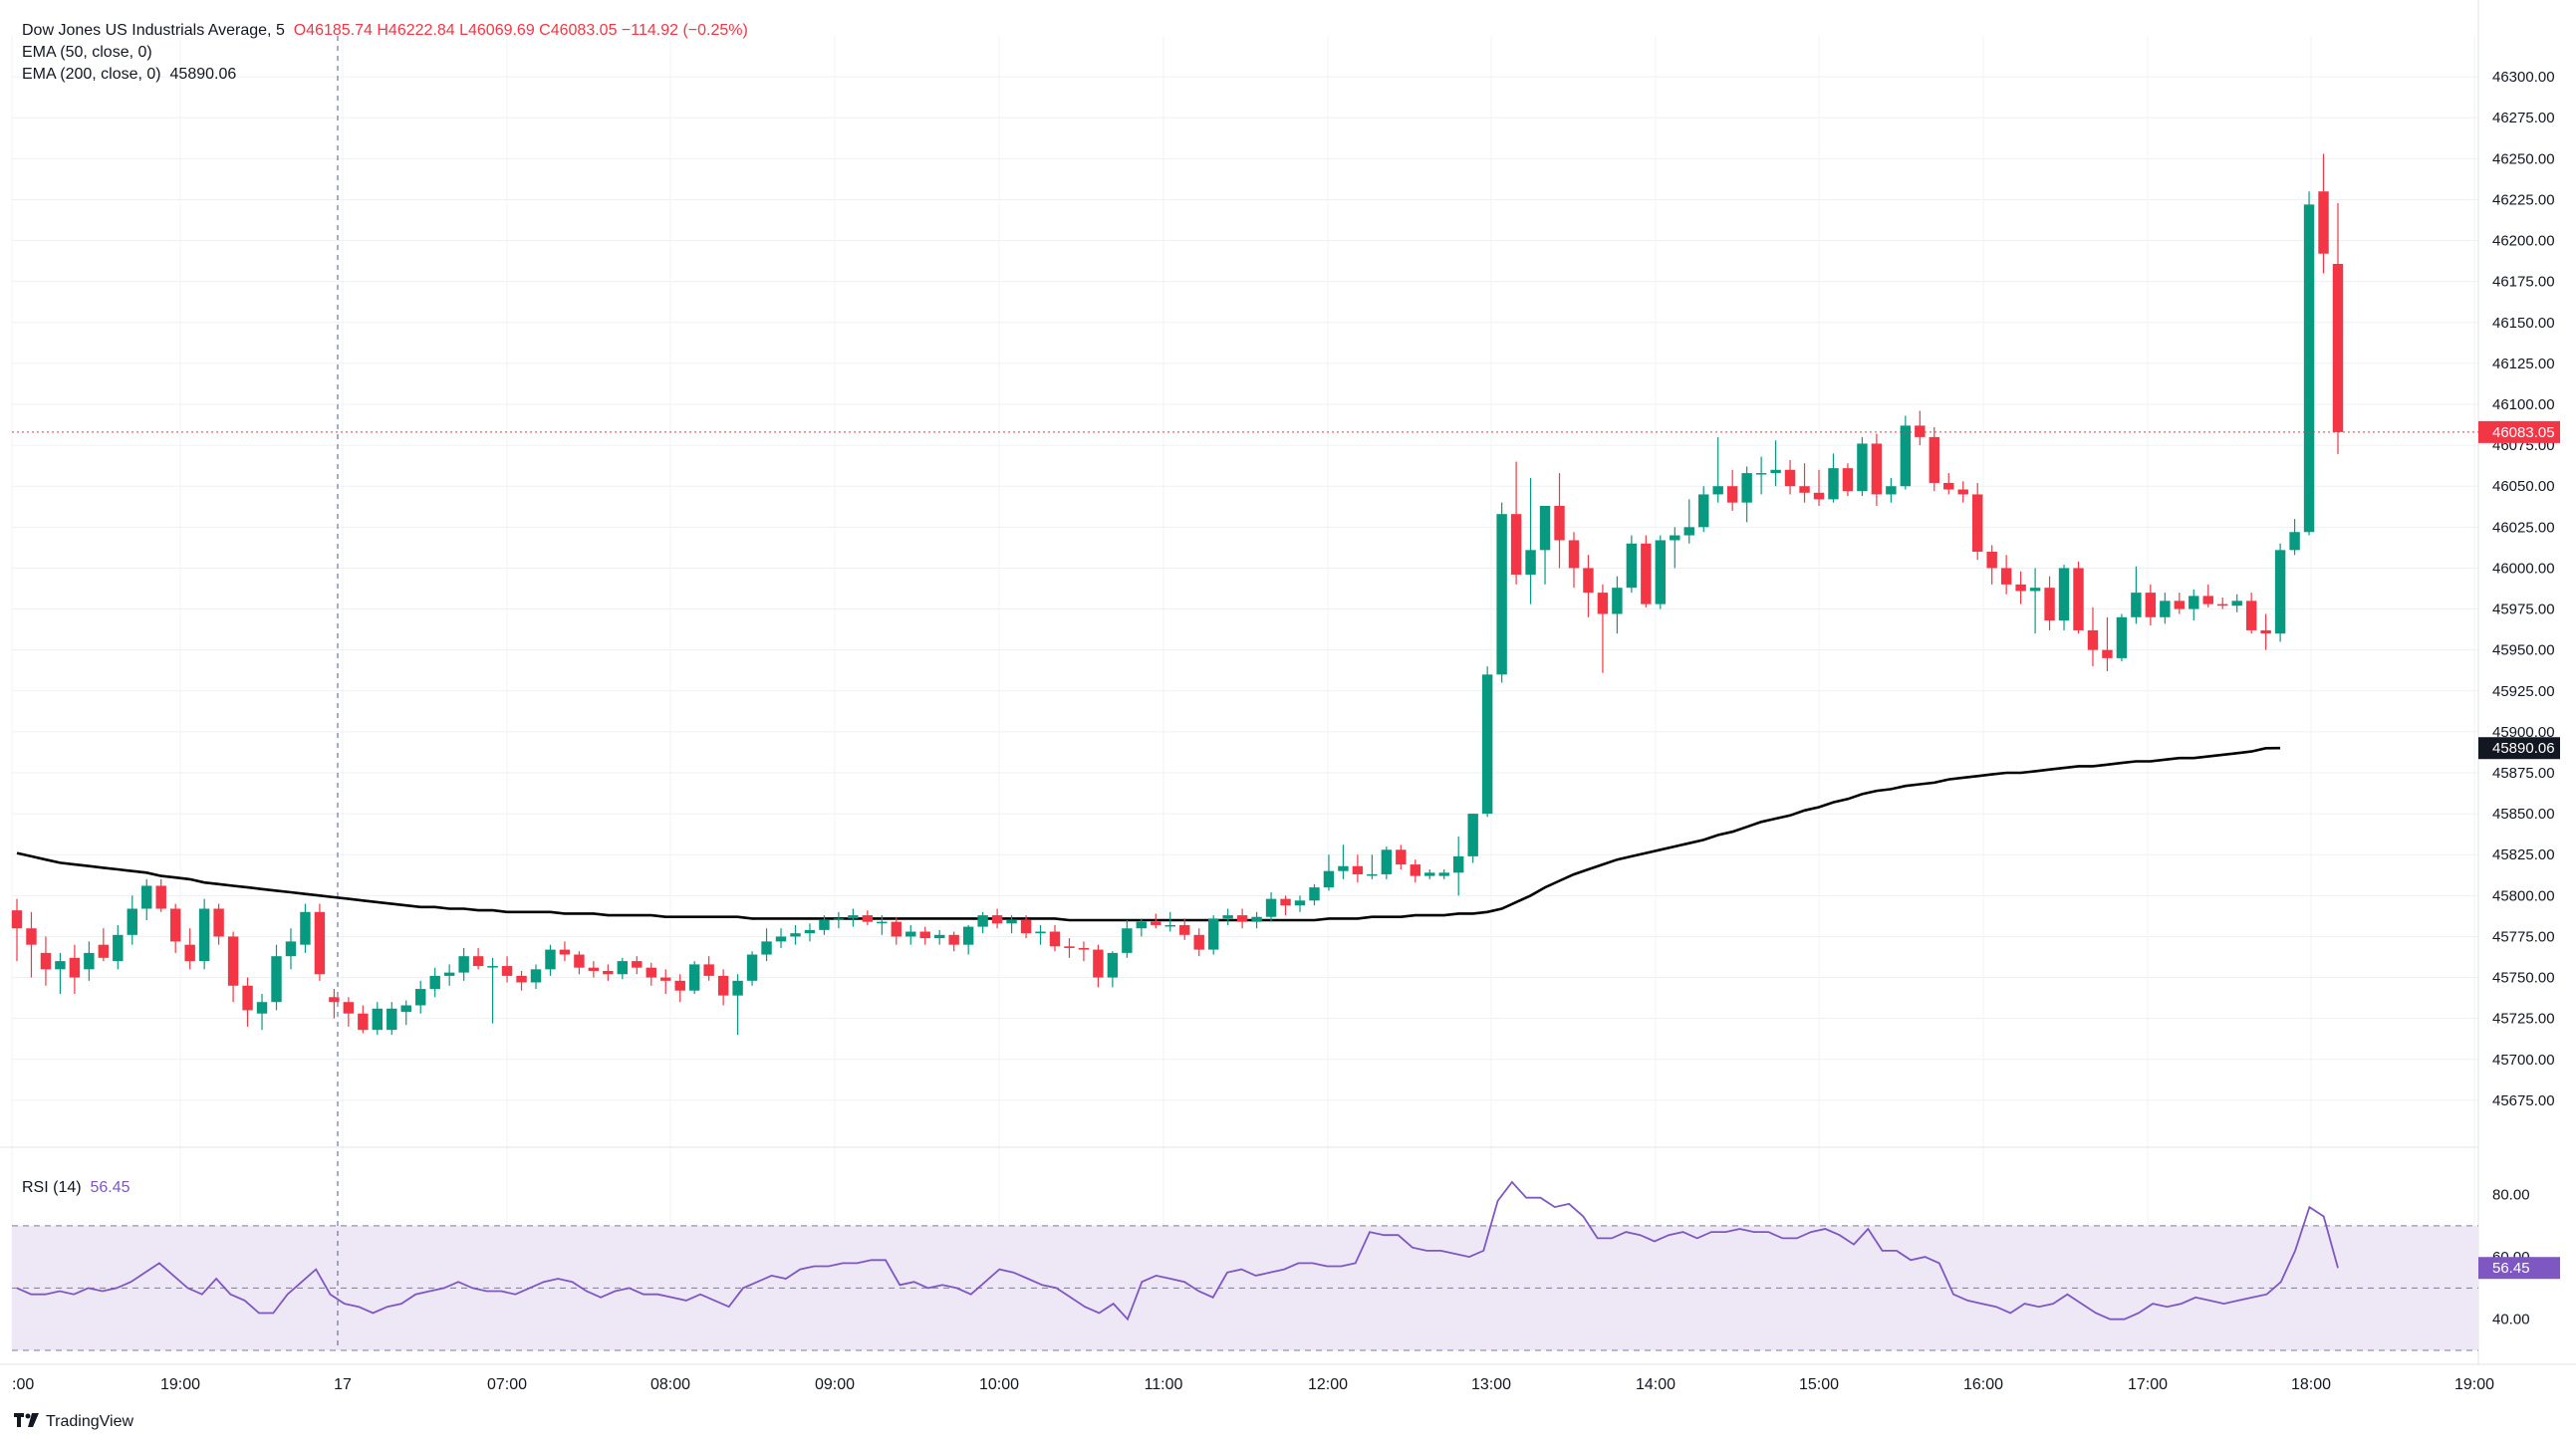 The image size is (2576, 1443). Describe the element at coordinates (2523, 364) in the screenshot. I see `y-tick-label: 46125.00` at that location.